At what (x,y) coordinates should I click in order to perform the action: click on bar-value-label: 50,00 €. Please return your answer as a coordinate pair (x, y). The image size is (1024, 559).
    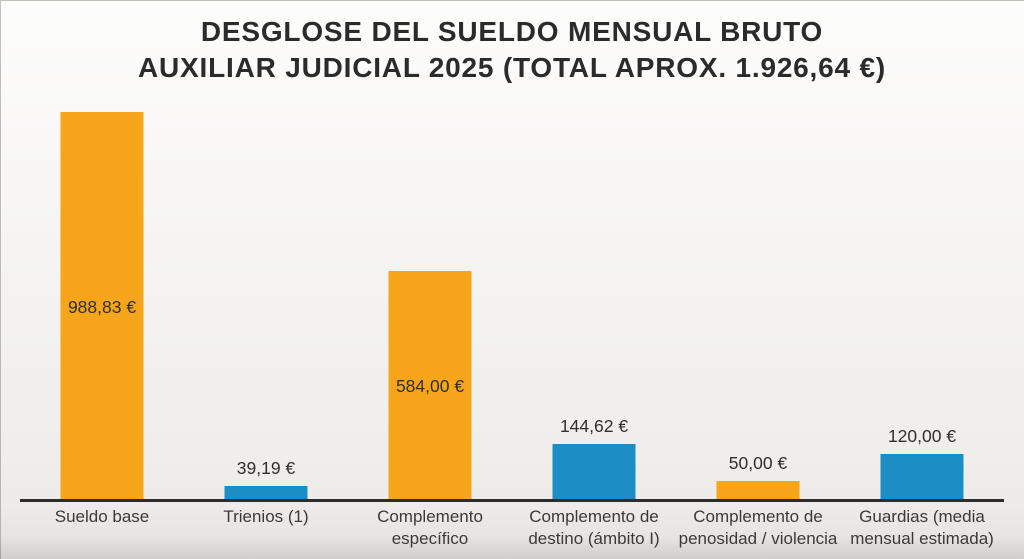
    Looking at the image, I should click on (758, 463).